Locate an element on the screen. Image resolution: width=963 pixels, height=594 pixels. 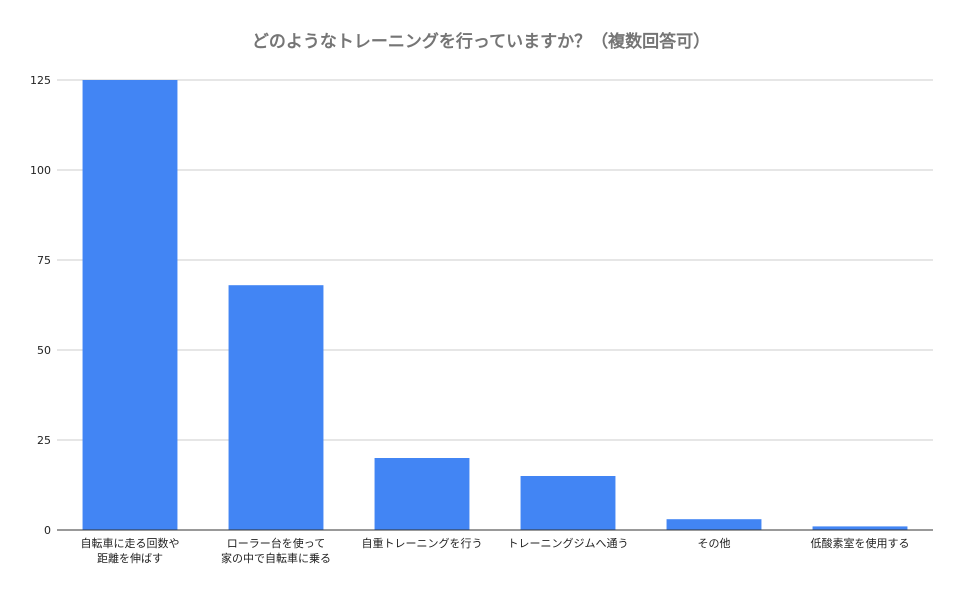
x-category-label: その他 is located at coordinates (714, 543).